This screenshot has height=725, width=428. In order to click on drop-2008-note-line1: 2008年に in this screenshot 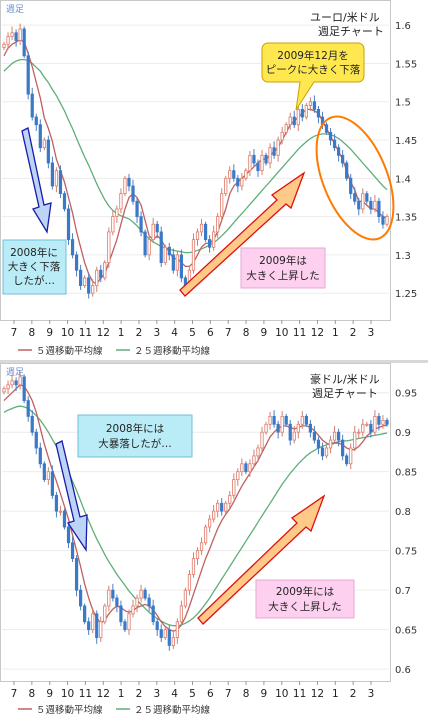, I will do `click(34, 252)`.